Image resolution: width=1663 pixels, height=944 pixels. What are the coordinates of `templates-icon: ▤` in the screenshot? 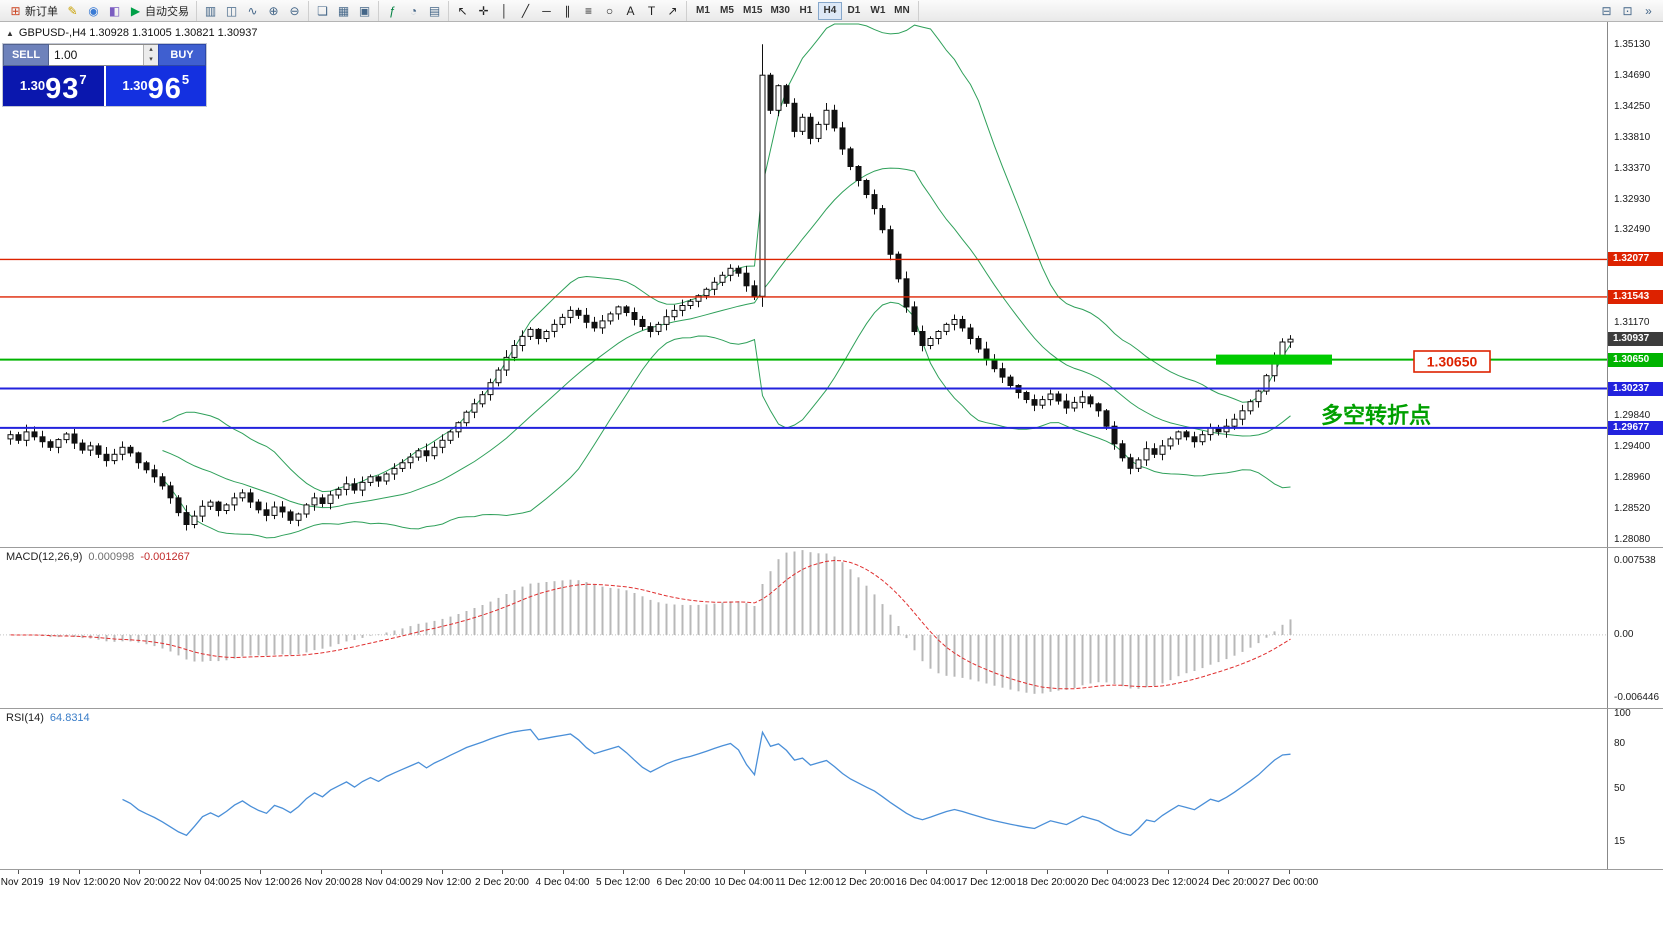 It's located at (434, 10).